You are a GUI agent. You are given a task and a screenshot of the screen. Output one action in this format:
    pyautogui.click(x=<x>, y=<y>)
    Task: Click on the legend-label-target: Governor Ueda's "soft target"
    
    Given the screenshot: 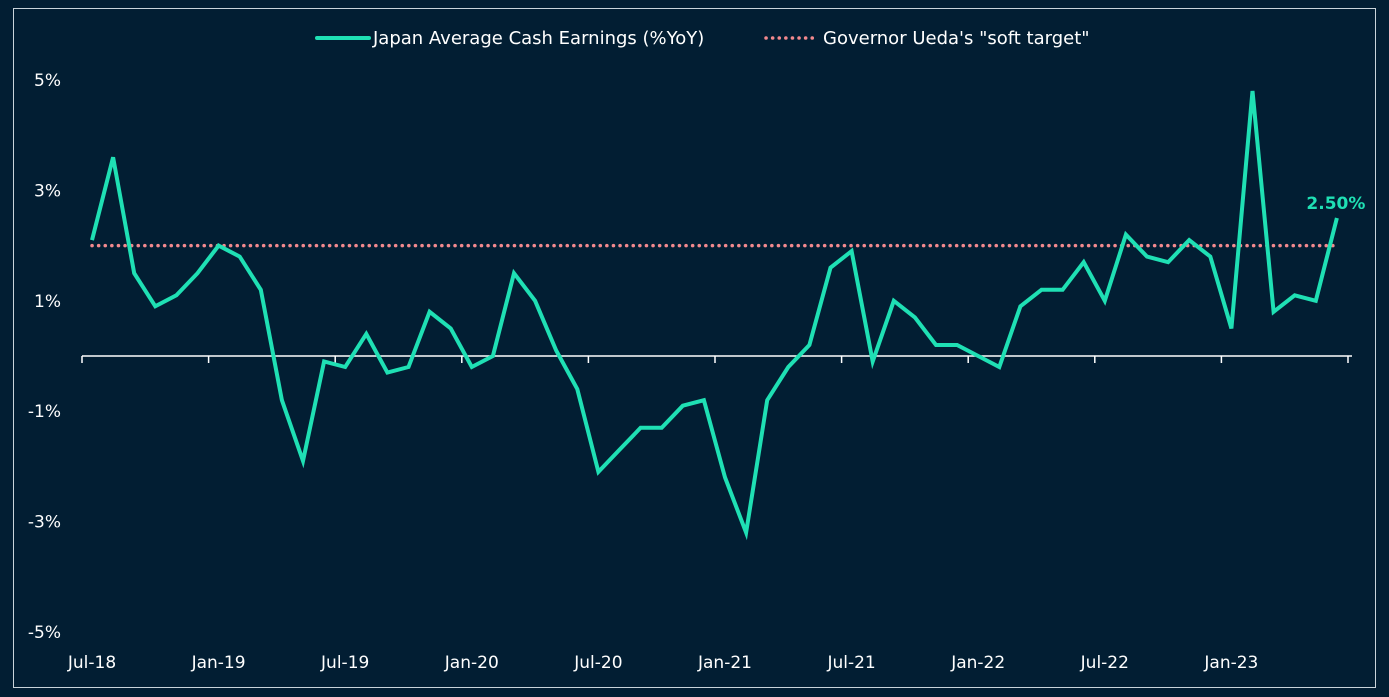 What is the action you would take?
    pyautogui.click(x=956, y=38)
    